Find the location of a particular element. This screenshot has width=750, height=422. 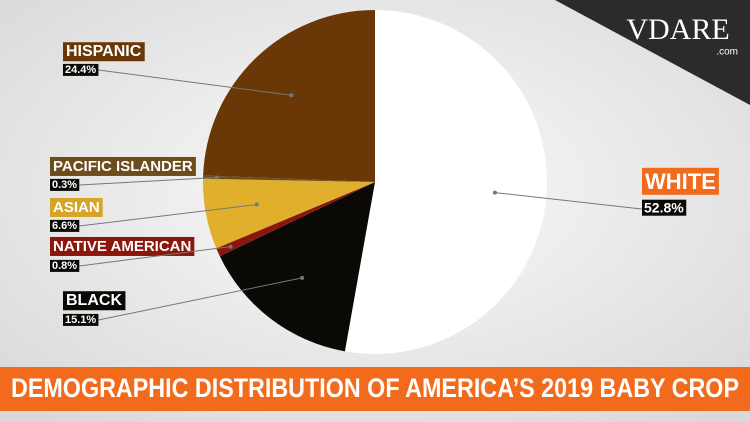

value-label: 52.8% is located at coordinates (664, 208).